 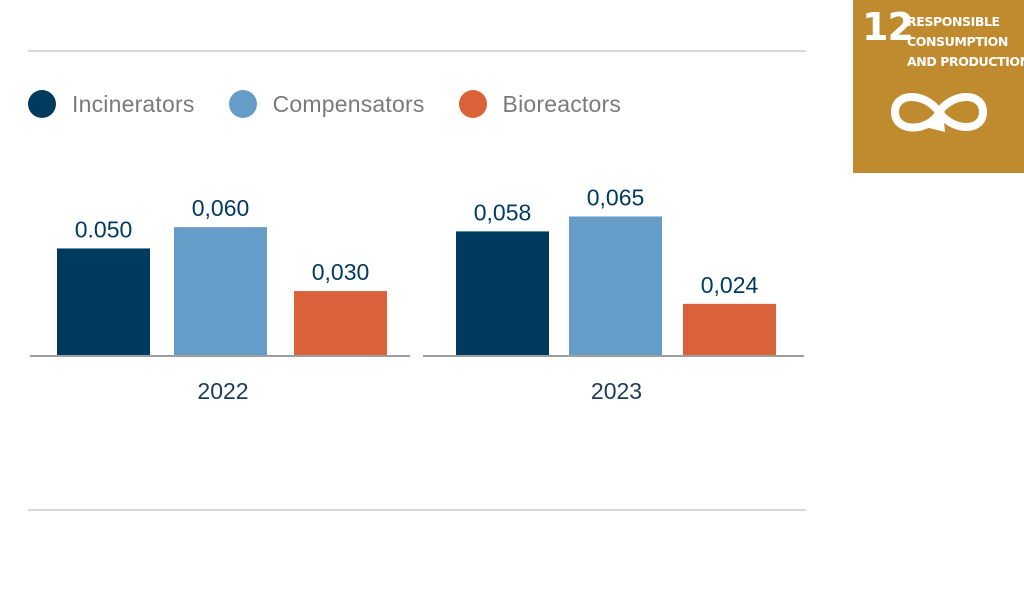 I want to click on sdg-title-line: AND PRODUCTION, so click(x=965, y=61).